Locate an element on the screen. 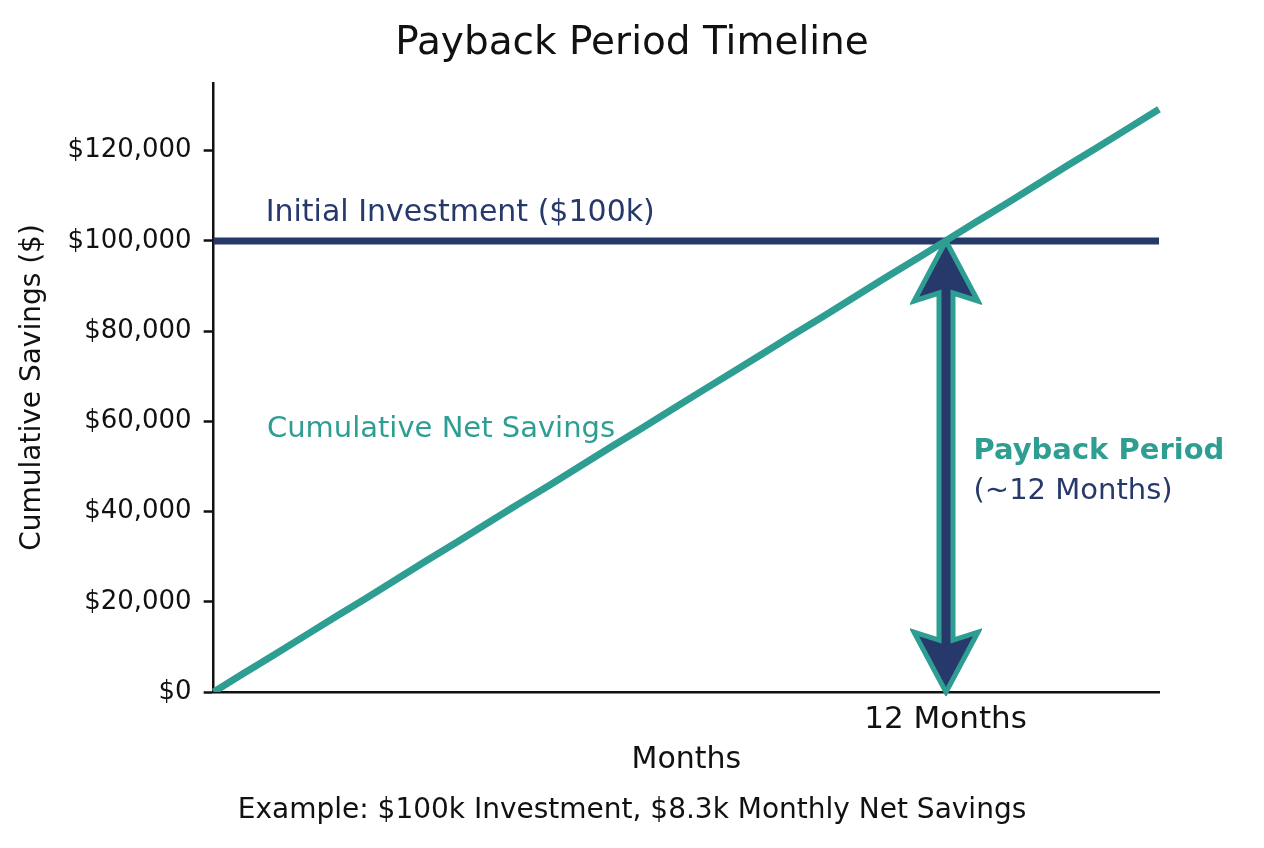 The width and height of the screenshot is (1264, 848). series-label: Cumulative Net Savings is located at coordinates (441, 427).